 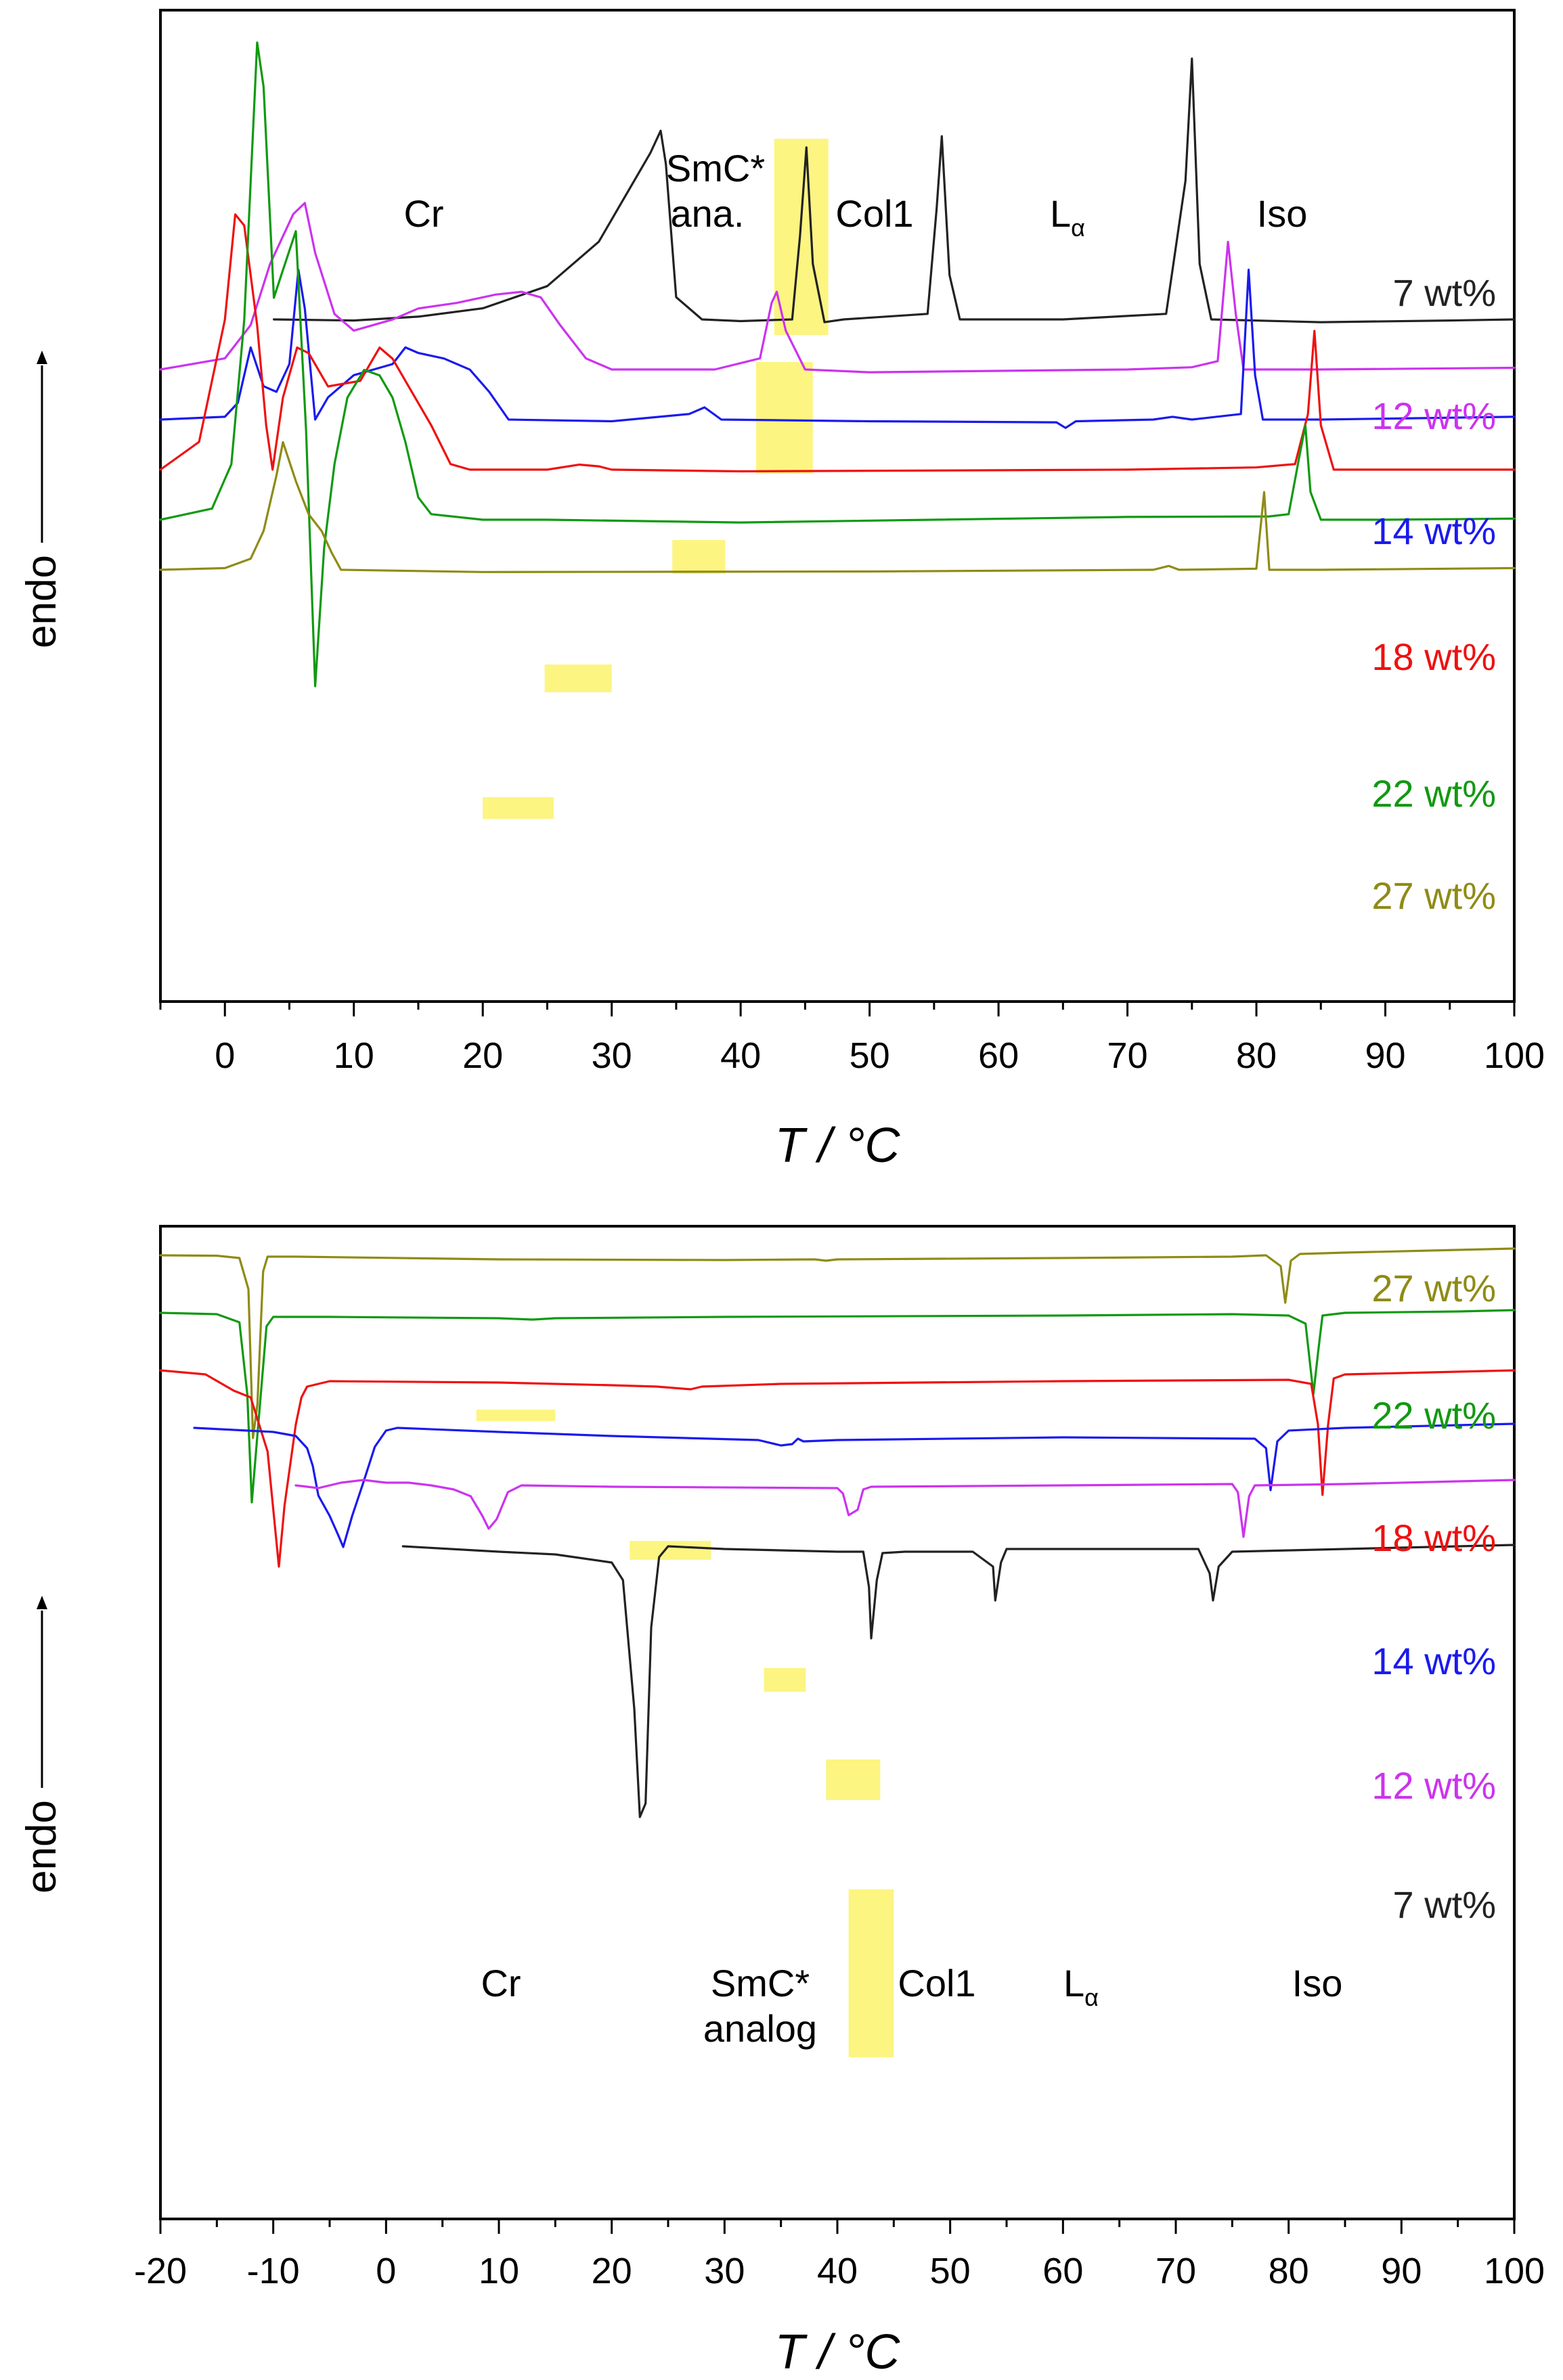 I want to click on x-tick-label-top-60: 60, so click(x=998, y=1056).